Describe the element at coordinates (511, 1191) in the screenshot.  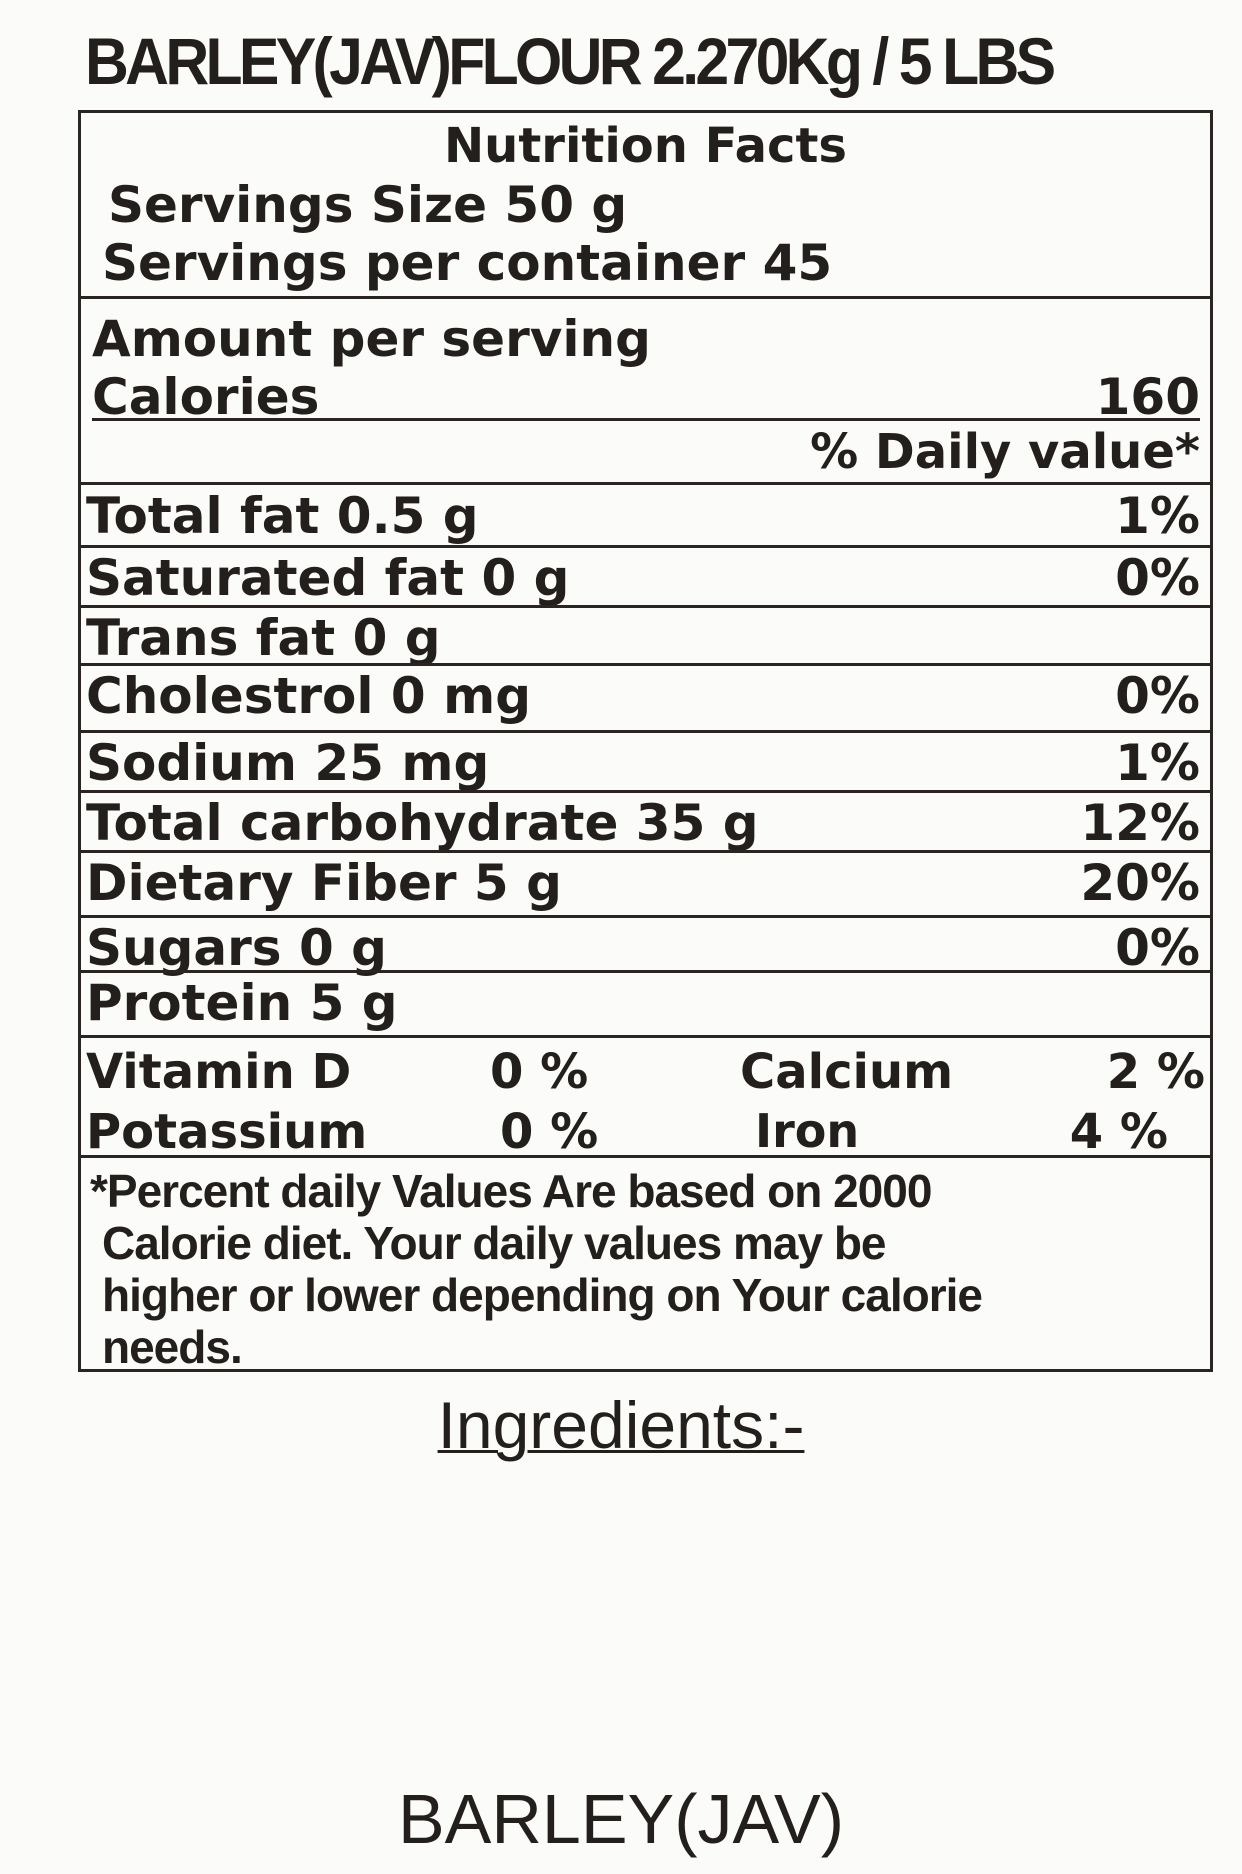
I see `footnote-line: *Percent daily Values Are based on 2000` at that location.